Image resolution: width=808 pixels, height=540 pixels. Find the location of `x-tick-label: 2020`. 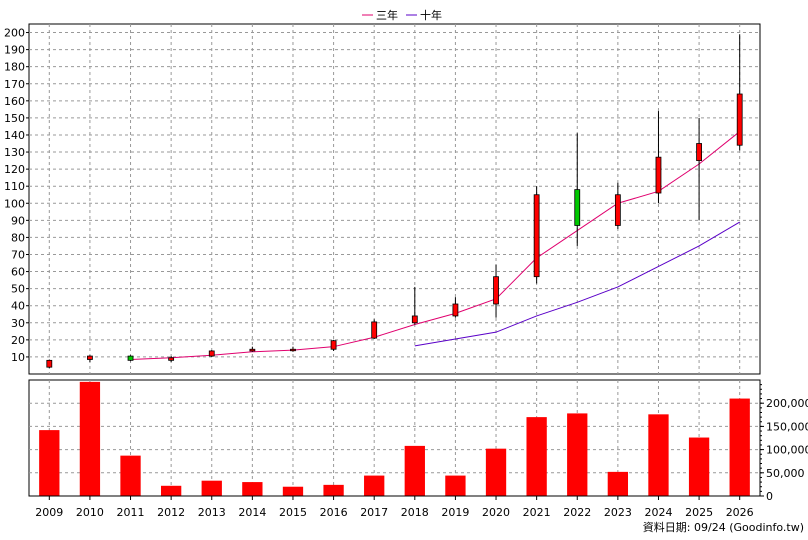

x-tick-label: 2020 is located at coordinates (496, 512).